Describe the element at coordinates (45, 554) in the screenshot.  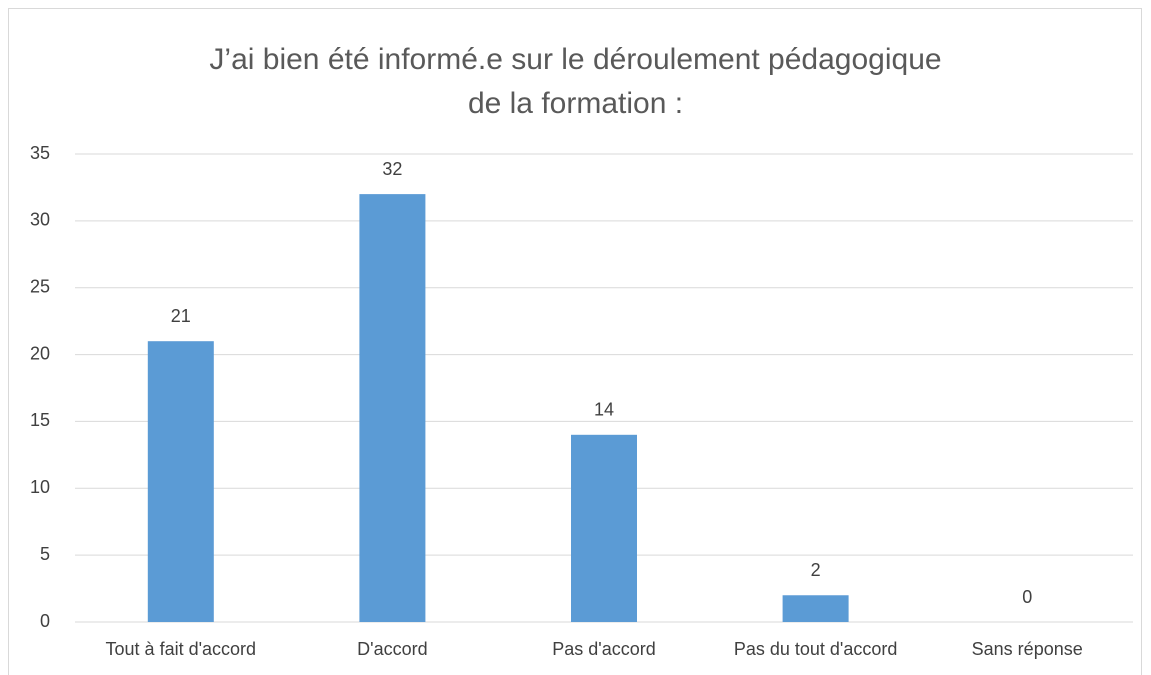
I see `y-tick-label: 5` at that location.